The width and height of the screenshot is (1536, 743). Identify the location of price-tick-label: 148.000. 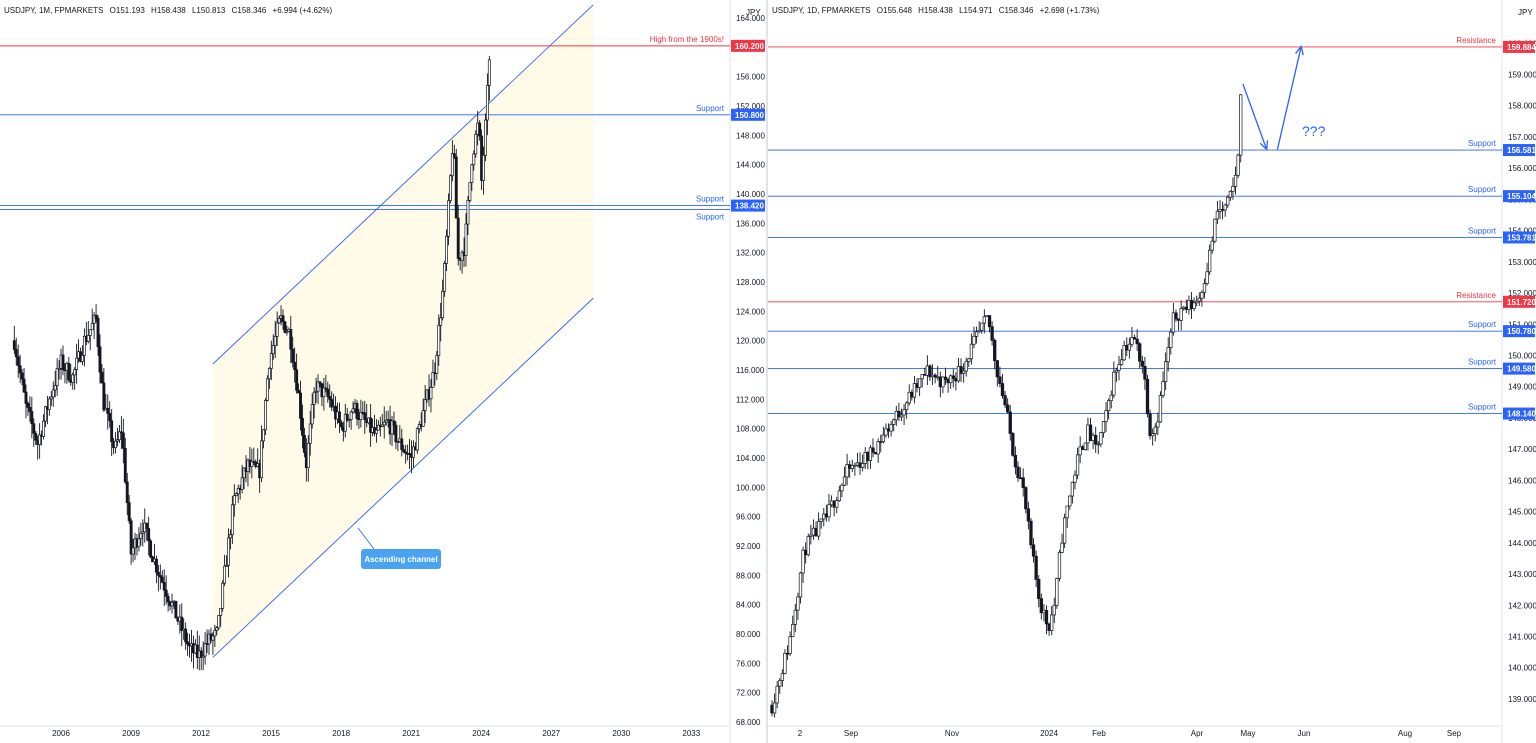
(750, 135).